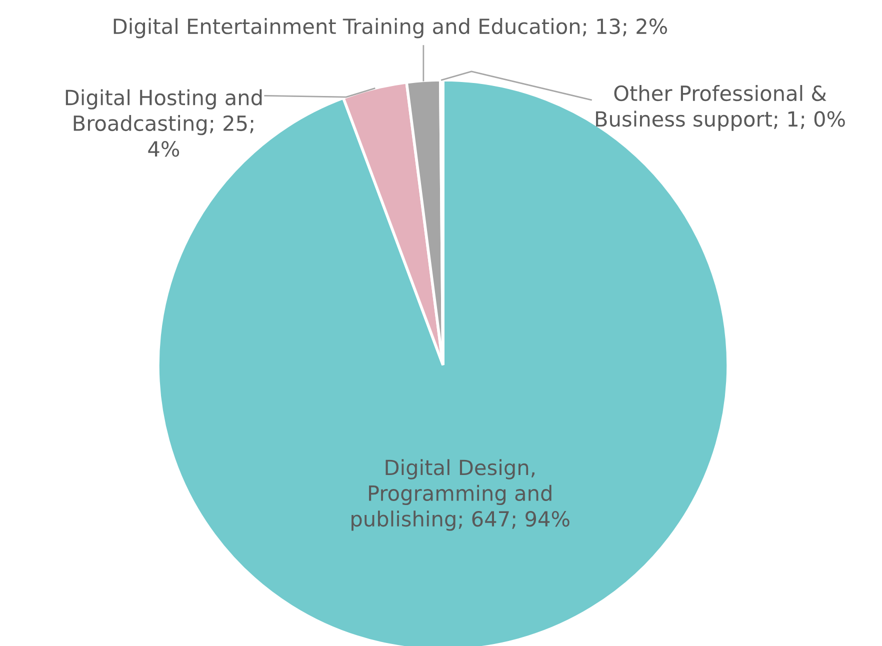 Image resolution: width=882 pixels, height=646 pixels. Describe the element at coordinates (461, 495) in the screenshot. I see `slice-label: Digital Design, Programming and publishing; 647; 94%` at that location.